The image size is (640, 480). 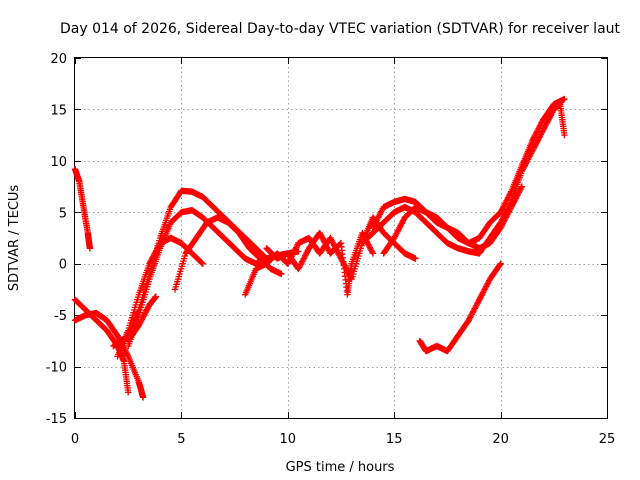 I want to click on series-arc5, so click(x=197, y=278).